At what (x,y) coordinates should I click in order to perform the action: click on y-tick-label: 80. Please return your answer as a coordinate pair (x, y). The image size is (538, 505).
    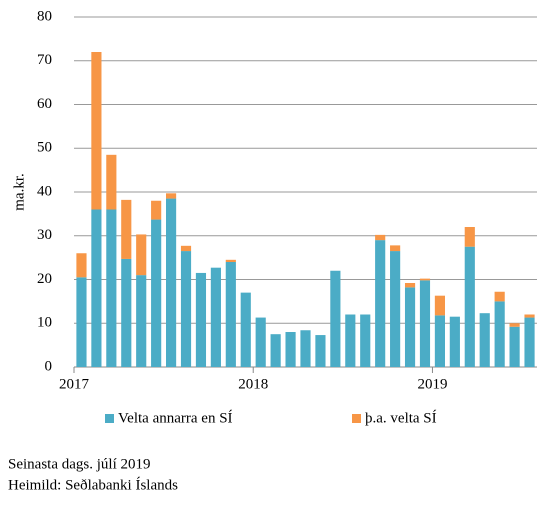
    Looking at the image, I should click on (44, 16).